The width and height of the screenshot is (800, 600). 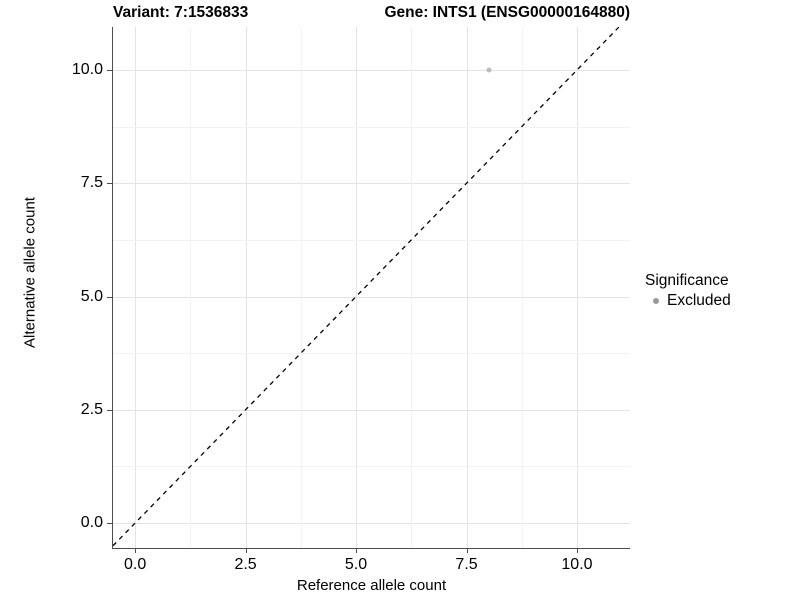 I want to click on y-axis-line, so click(x=113, y=287).